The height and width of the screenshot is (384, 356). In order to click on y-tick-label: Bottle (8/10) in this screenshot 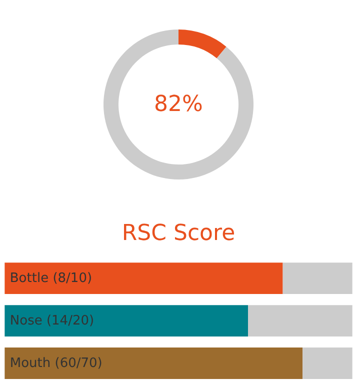, I will do `click(51, 278)`.